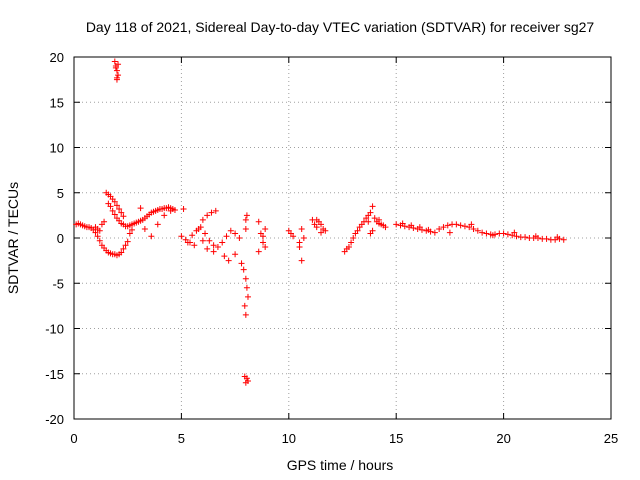 The image size is (640, 480). What do you see at coordinates (54, 329) in the screenshot?
I see `y-tick-label: -10` at bounding box center [54, 329].